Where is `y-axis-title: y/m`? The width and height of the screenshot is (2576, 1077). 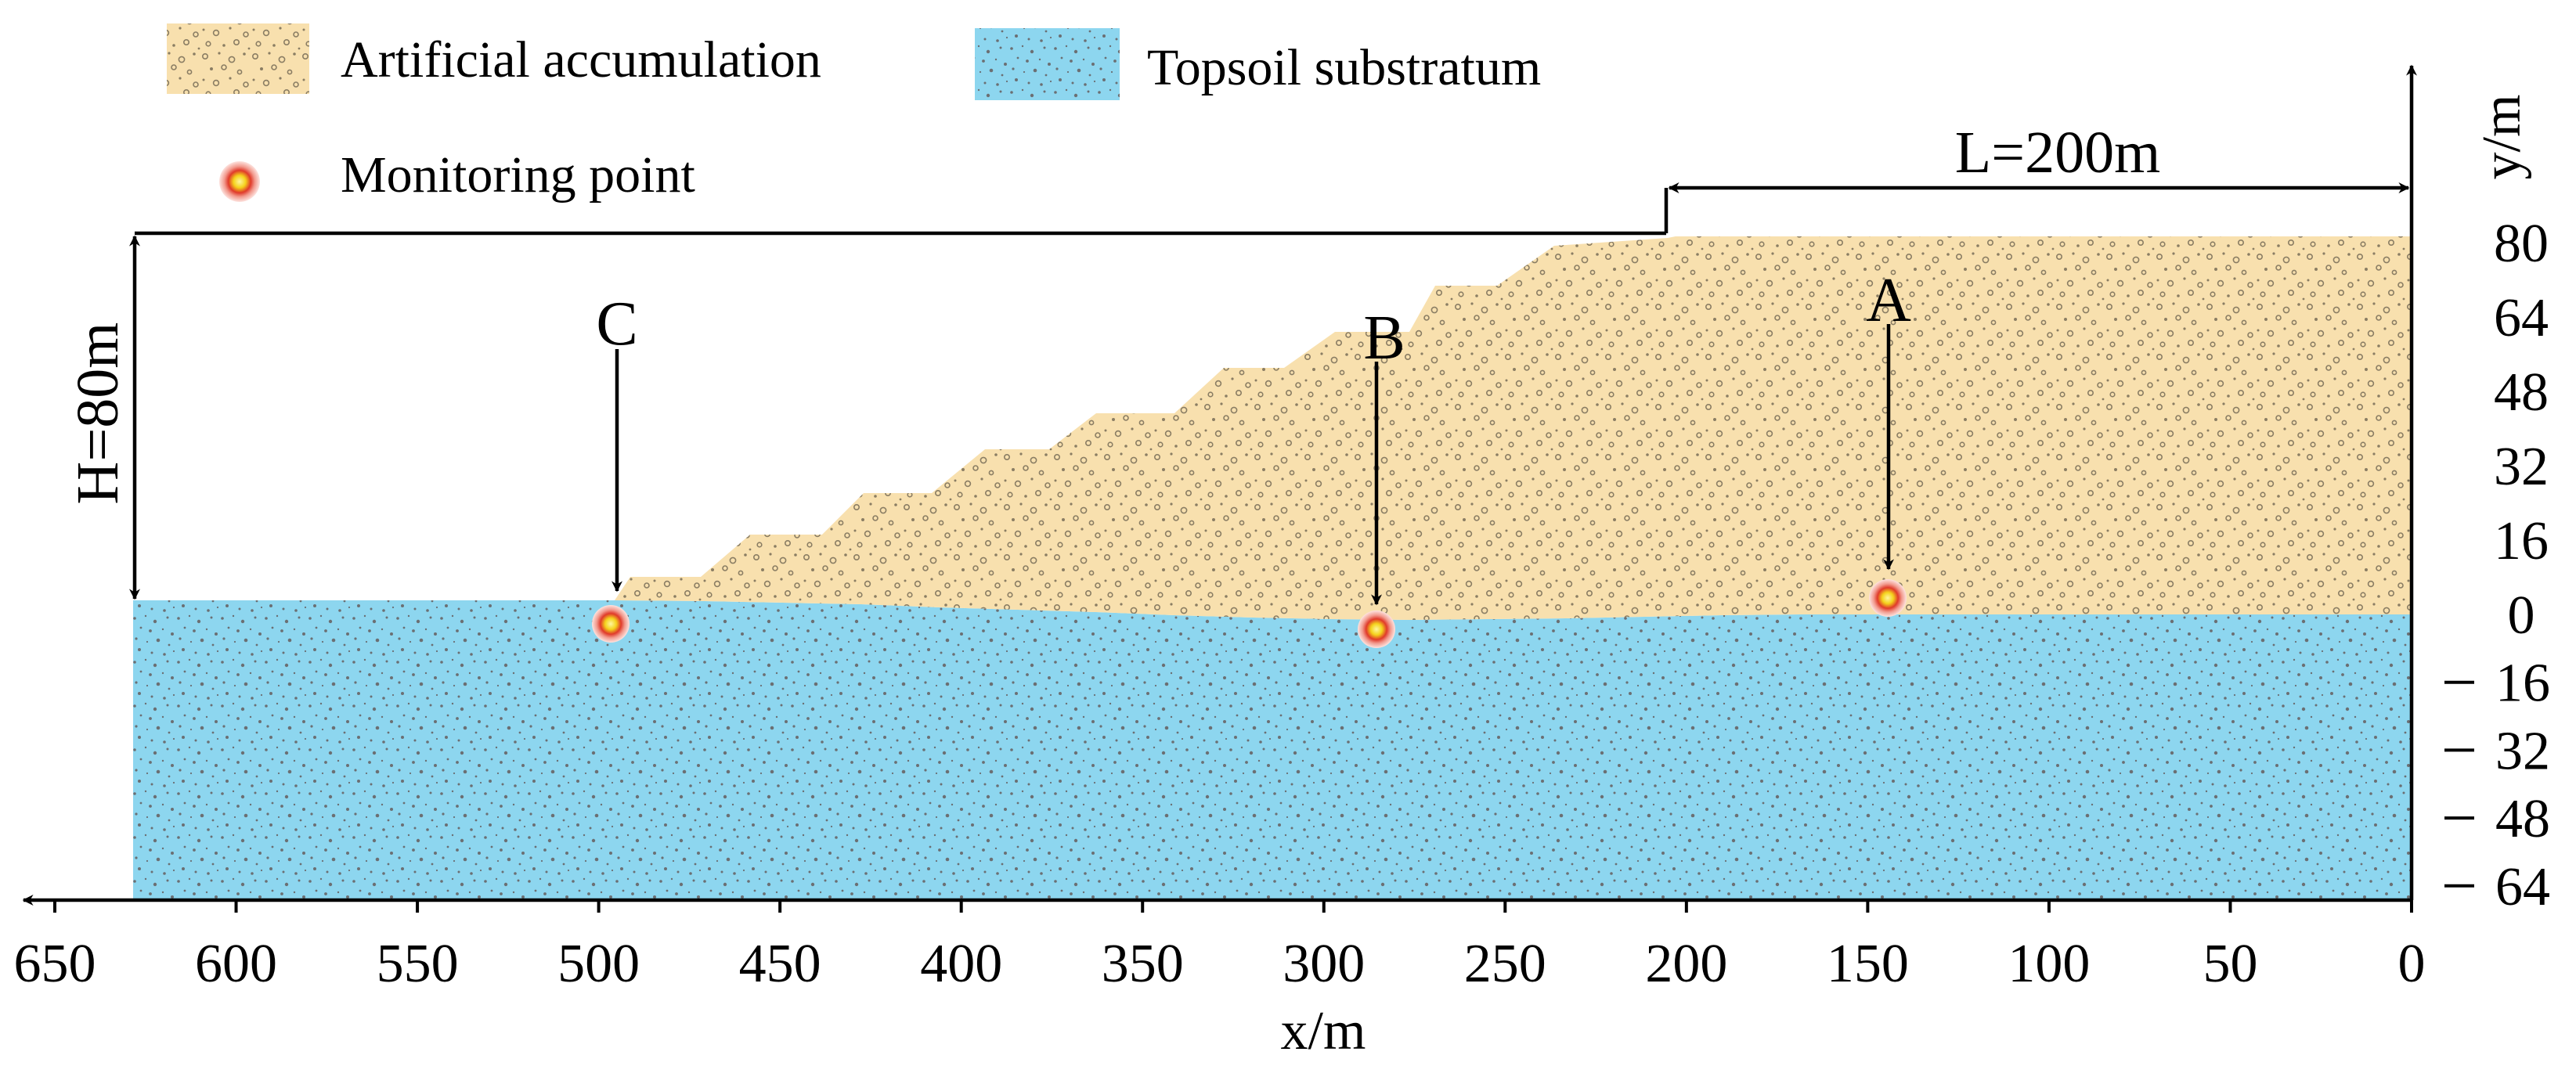 y-axis-title: y/m is located at coordinates (2502, 138).